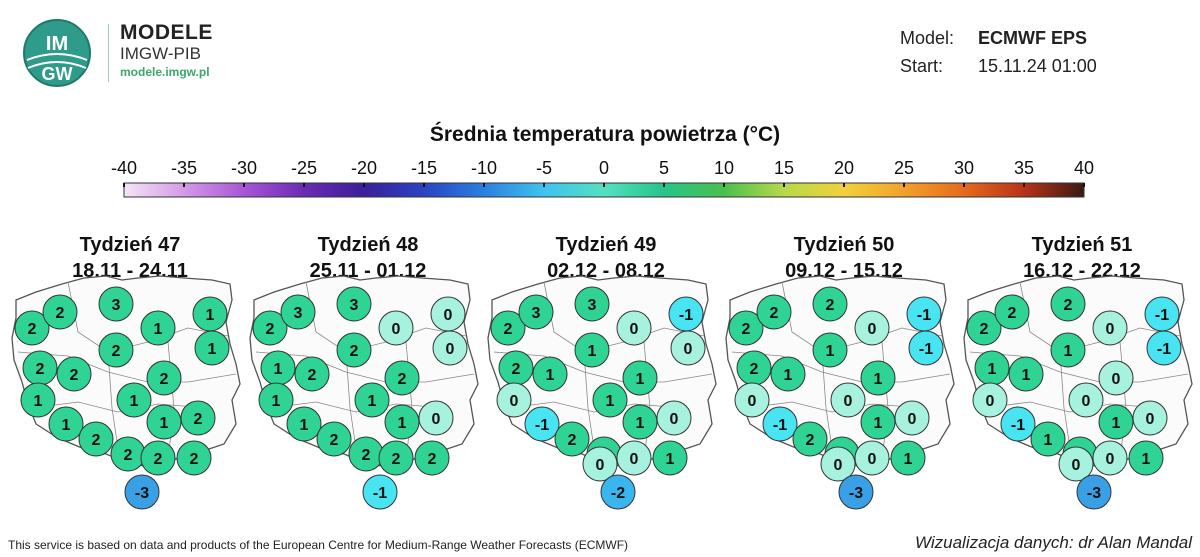 This screenshot has height=557, width=1200. Describe the element at coordinates (603, 168) in the screenshot. I see `scale-tick-label: 0` at that location.